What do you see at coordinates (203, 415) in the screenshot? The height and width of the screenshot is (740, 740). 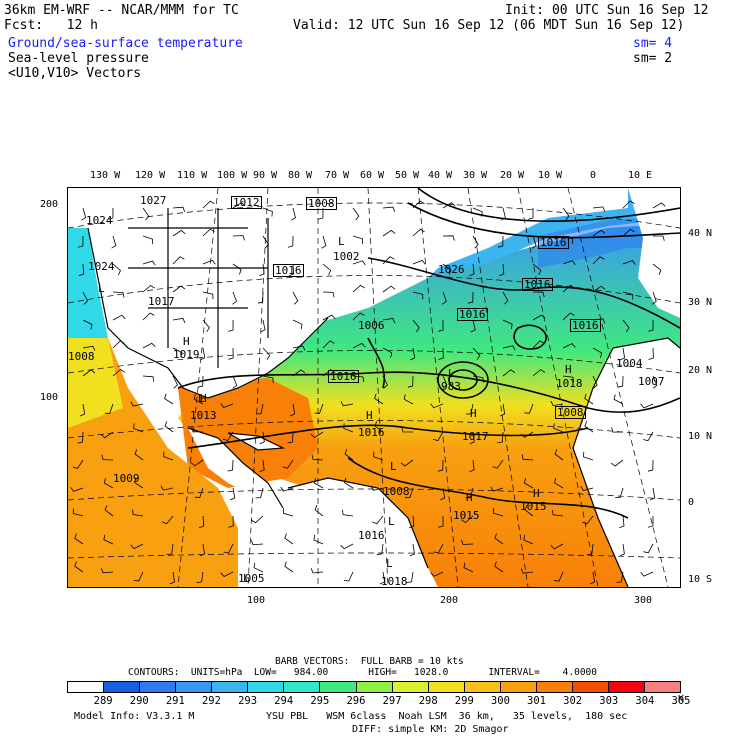 I see `isobar-label: 1013` at bounding box center [203, 415].